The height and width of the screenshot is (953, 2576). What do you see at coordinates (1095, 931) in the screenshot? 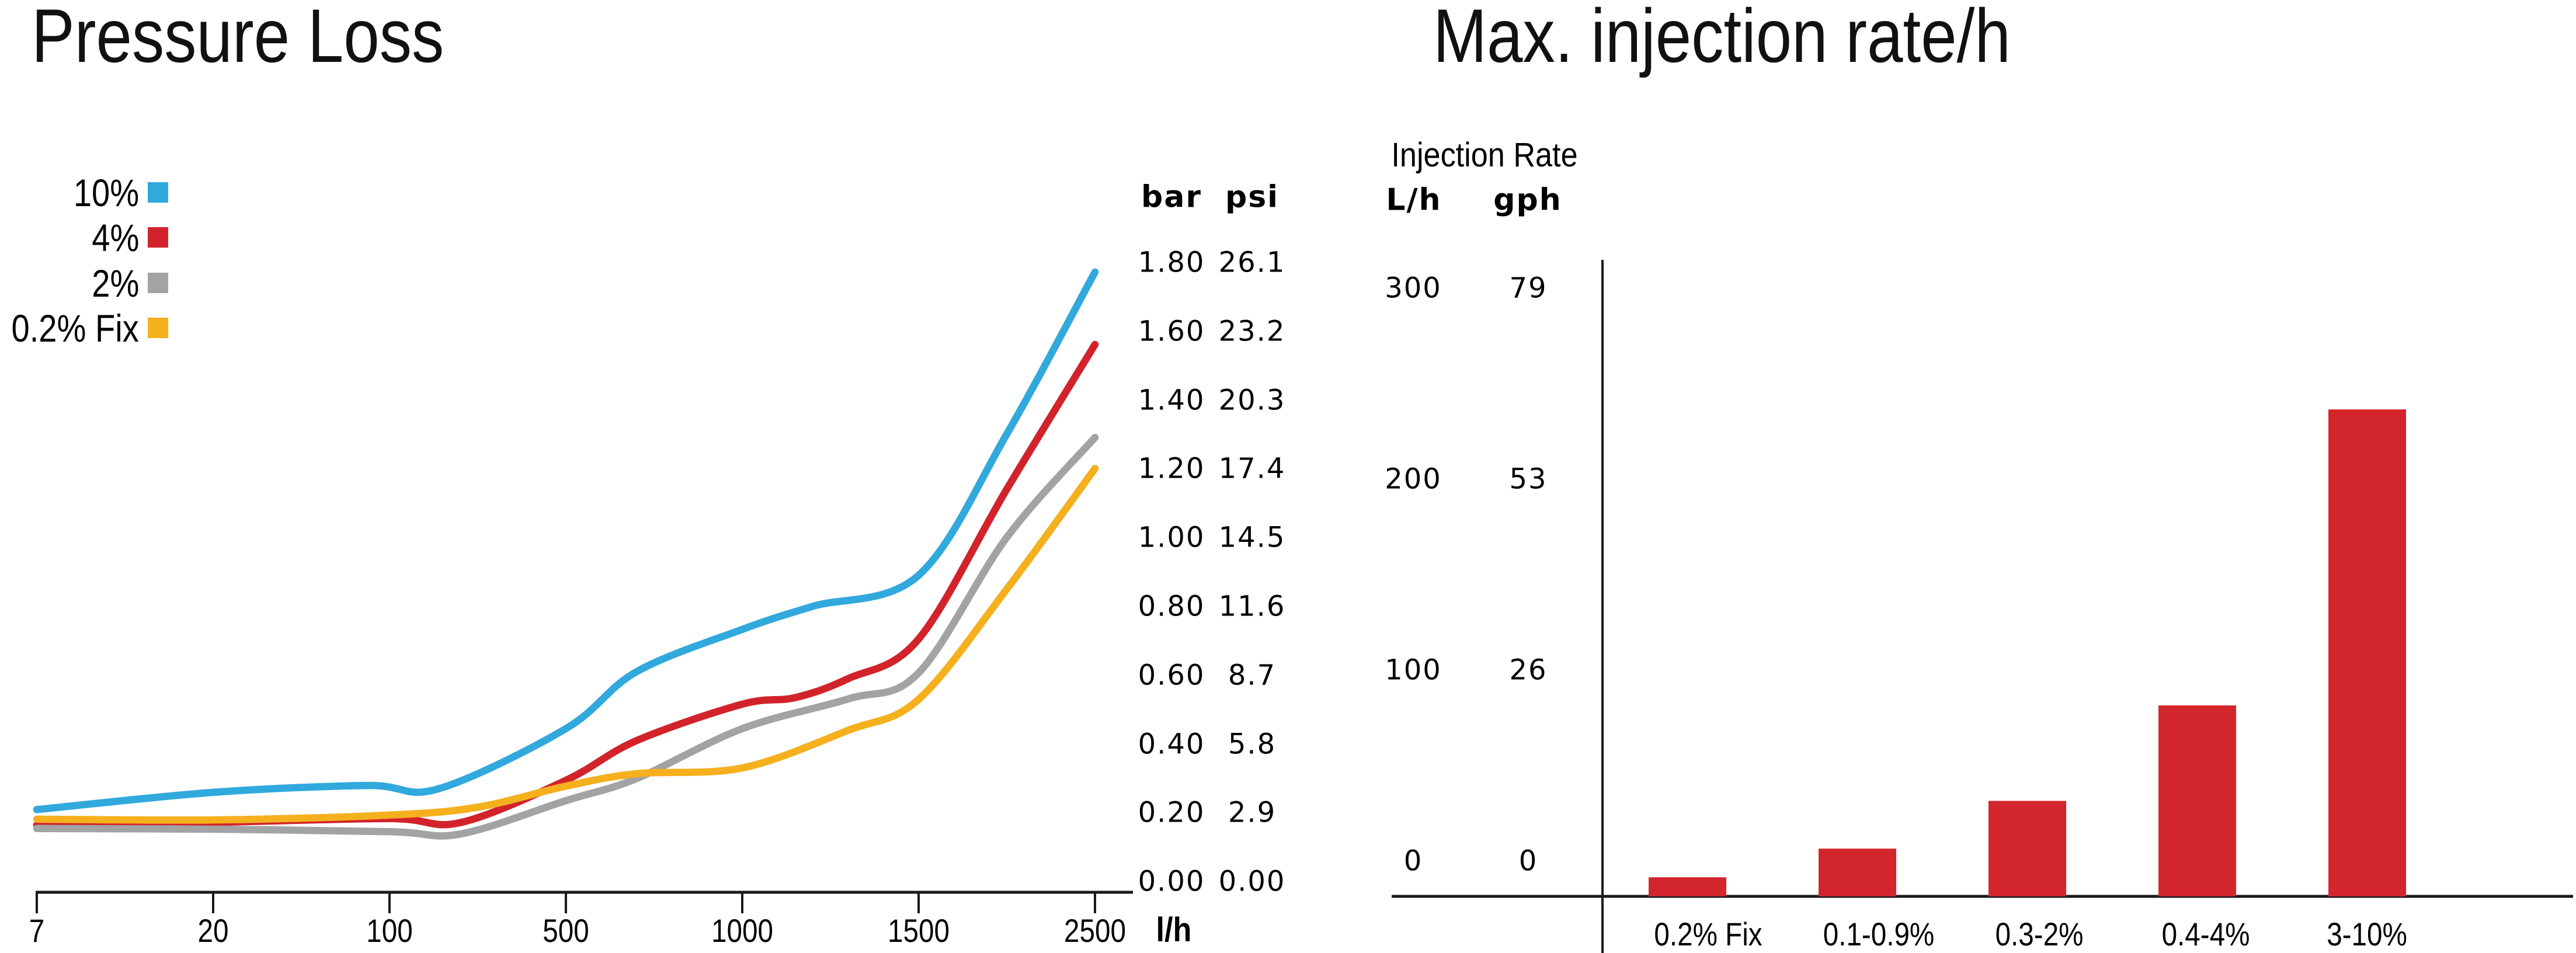
I see `x-tick-label: 2500` at bounding box center [1095, 931].